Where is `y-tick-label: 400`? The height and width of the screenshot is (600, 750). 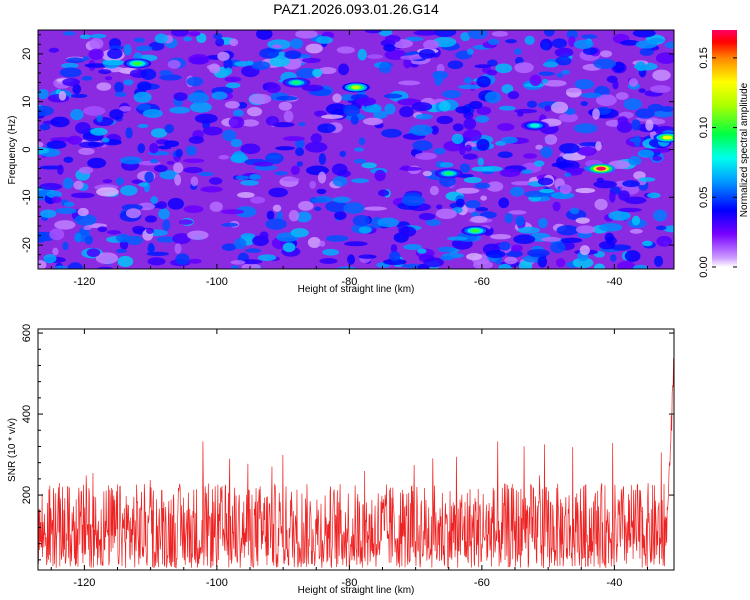
y-tick-label: 400 is located at coordinates (27, 414).